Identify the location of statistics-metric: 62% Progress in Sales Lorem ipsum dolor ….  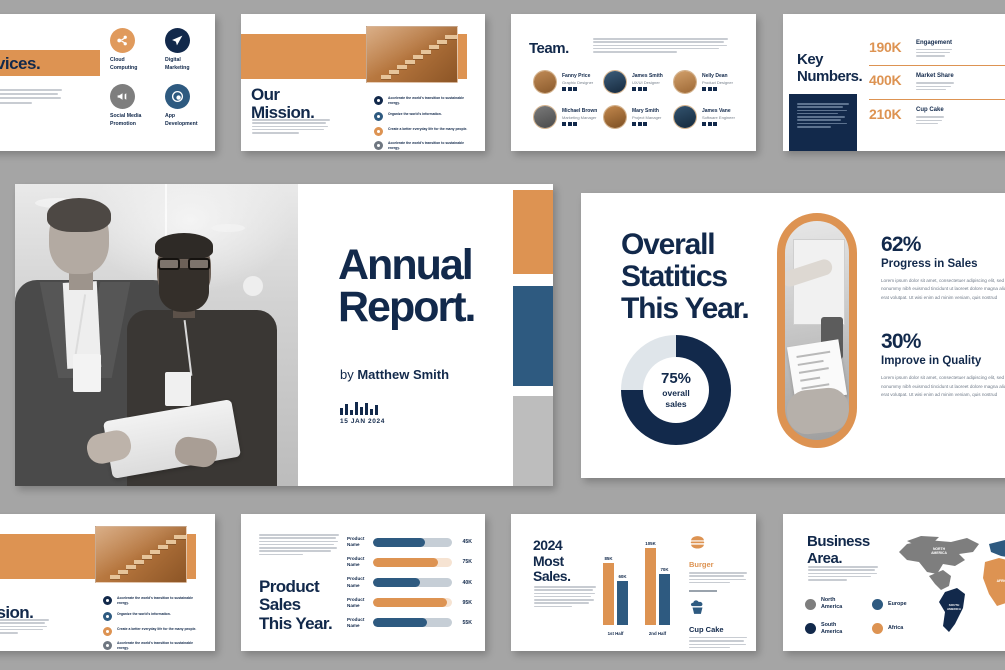
(943, 267).